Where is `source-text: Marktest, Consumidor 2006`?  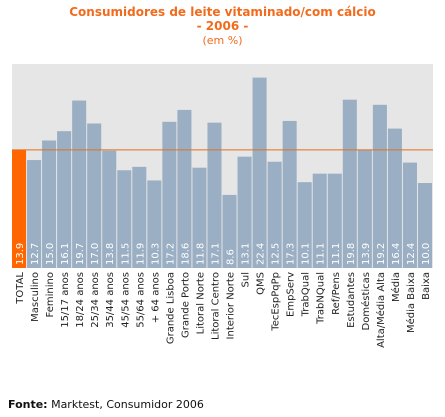 source-text: Marktest, Consumidor 2006 is located at coordinates (127, 404).